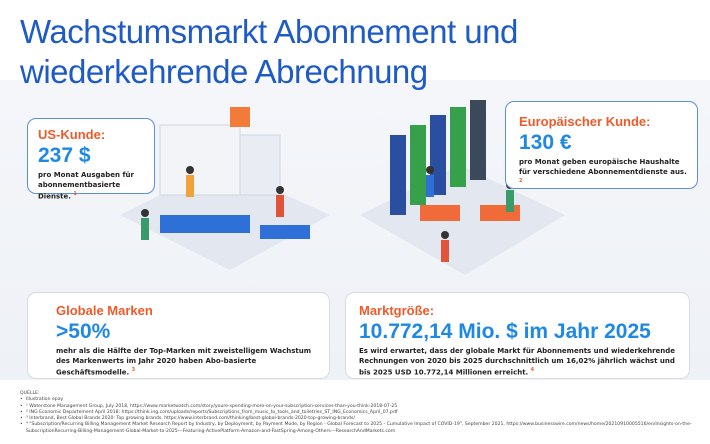 This screenshot has width=710, height=444. Describe the element at coordinates (360, 400) in the screenshot. I see `source-item: Illustration epay` at that location.